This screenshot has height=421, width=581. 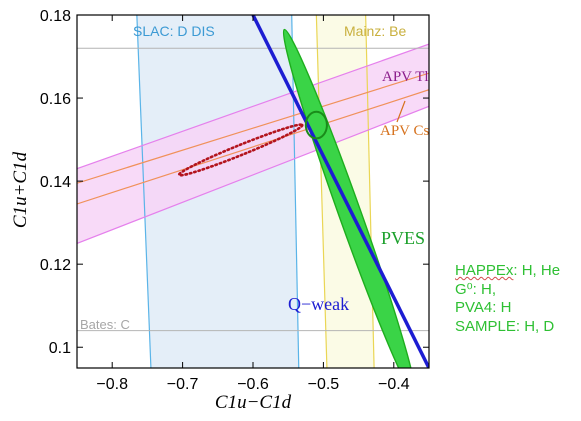 I want to click on x-tick-label: −0.6, so click(x=253, y=384).